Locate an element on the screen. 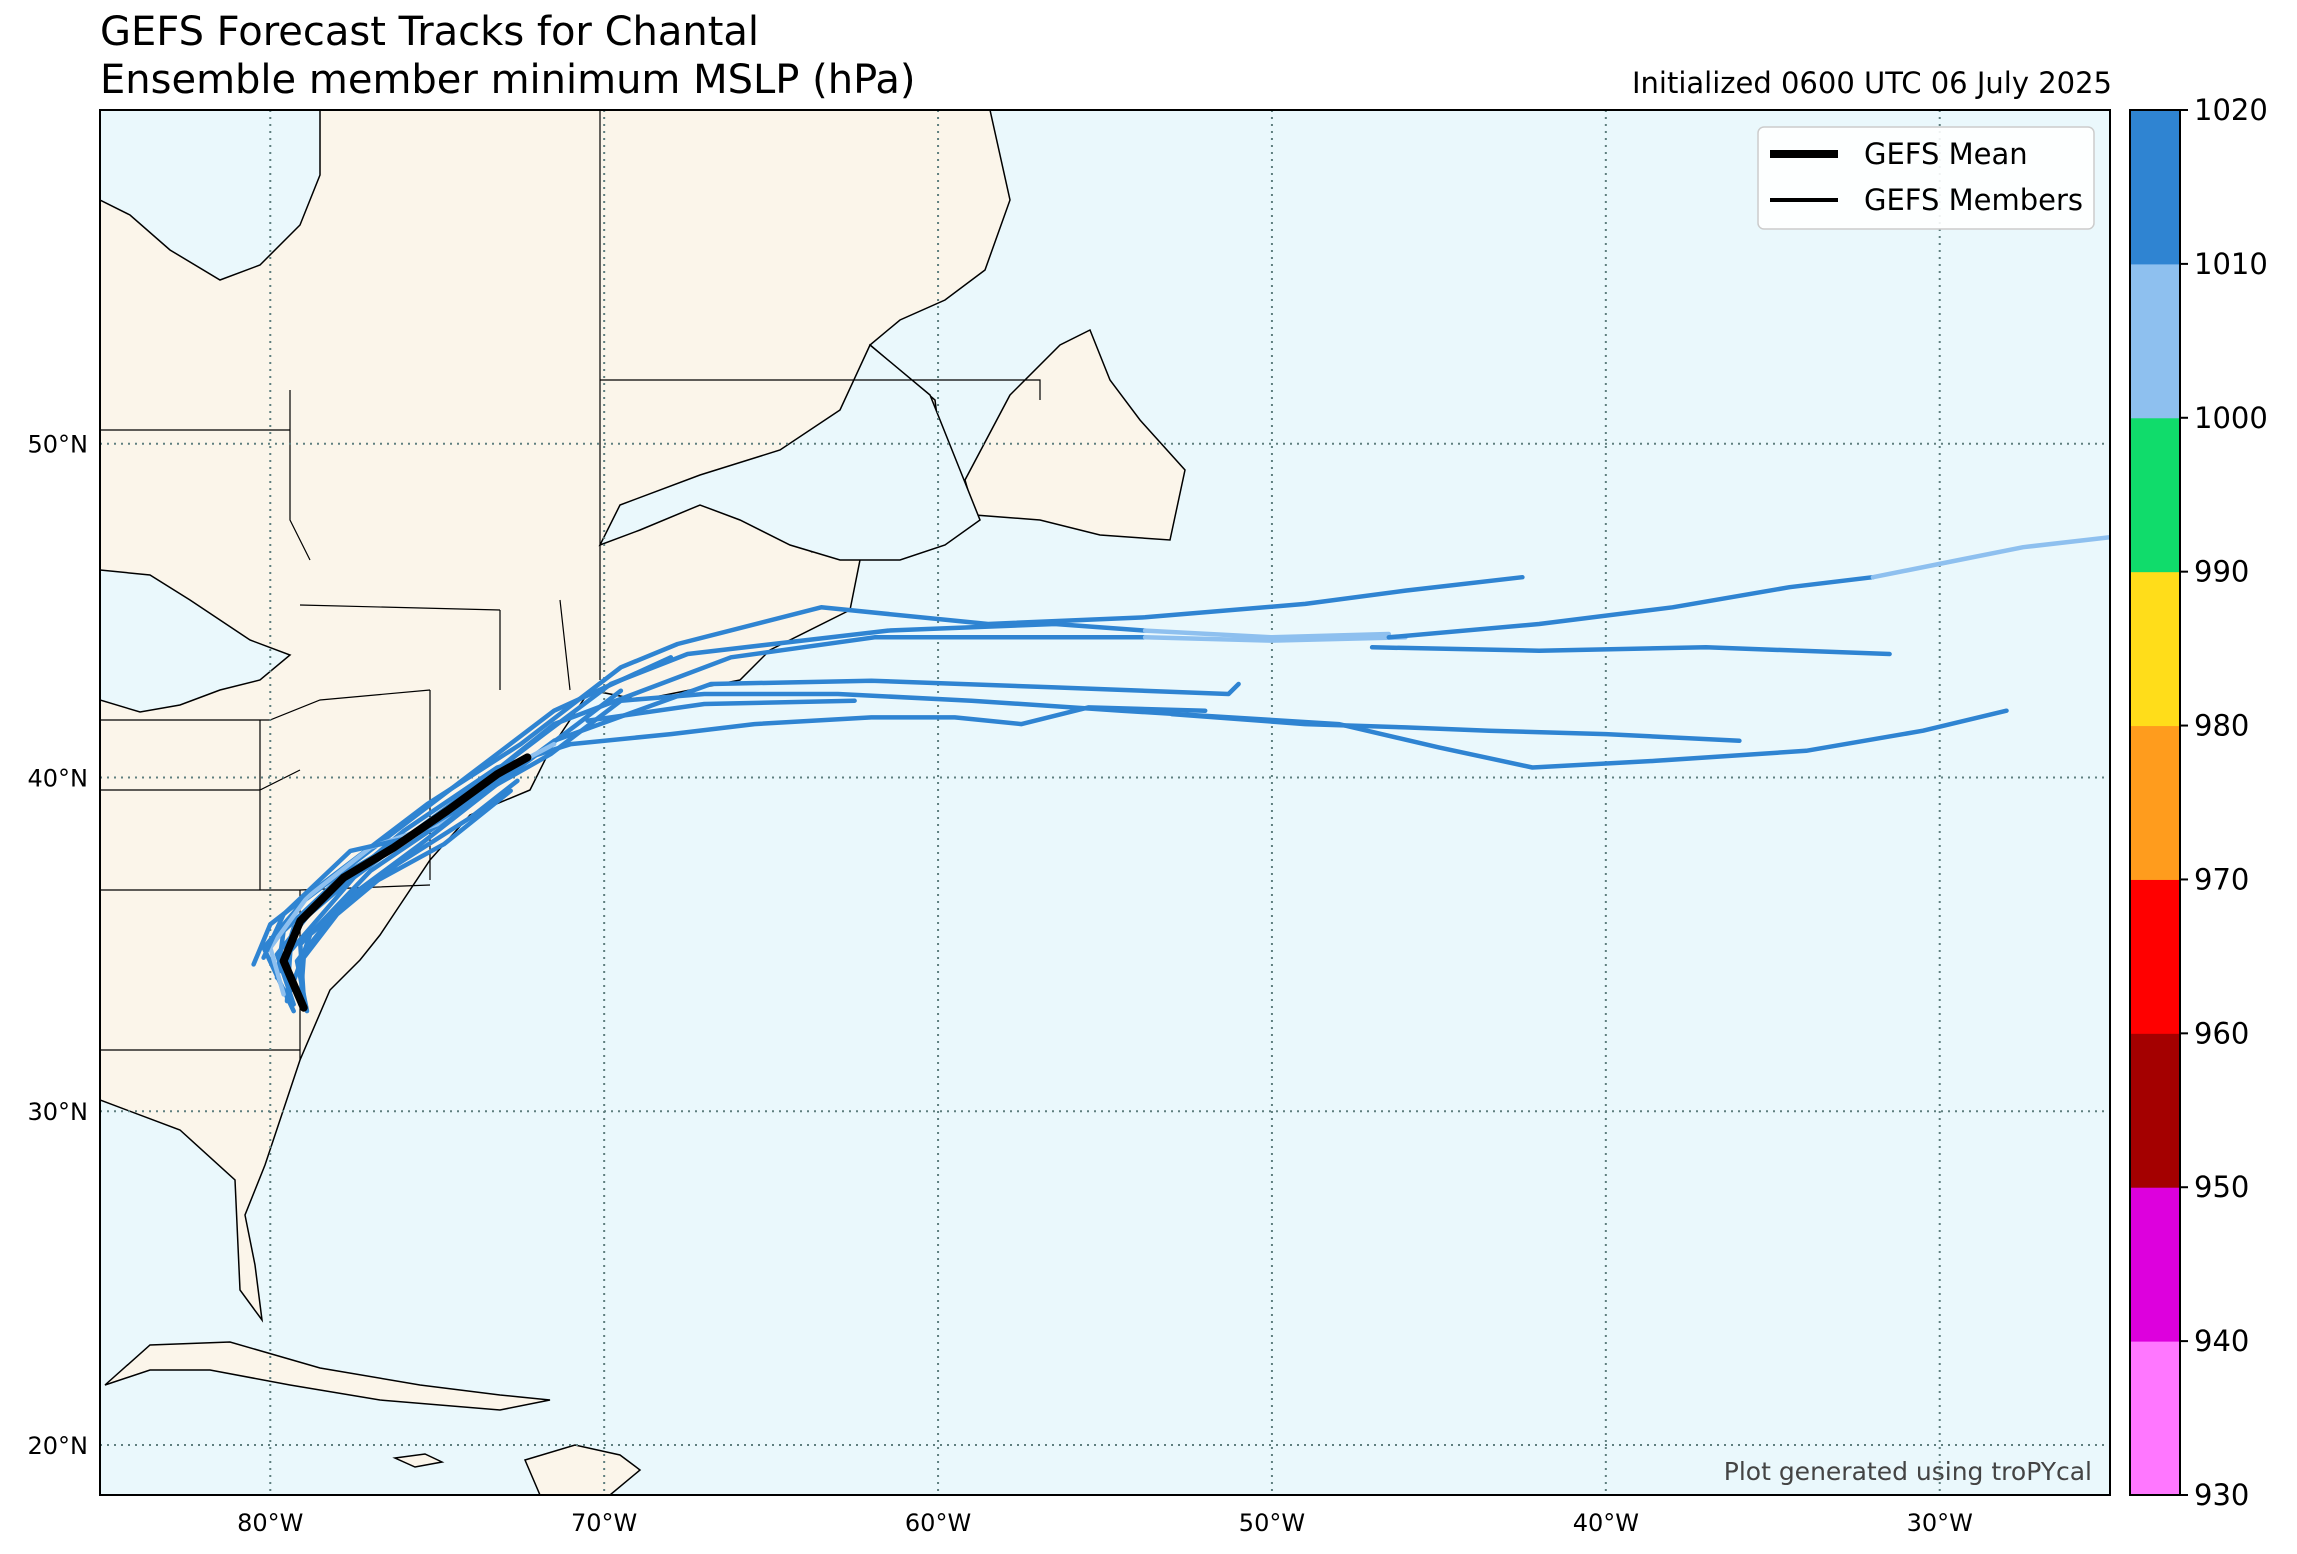  hudson-bay-inlet is located at coordinates (210, 195).